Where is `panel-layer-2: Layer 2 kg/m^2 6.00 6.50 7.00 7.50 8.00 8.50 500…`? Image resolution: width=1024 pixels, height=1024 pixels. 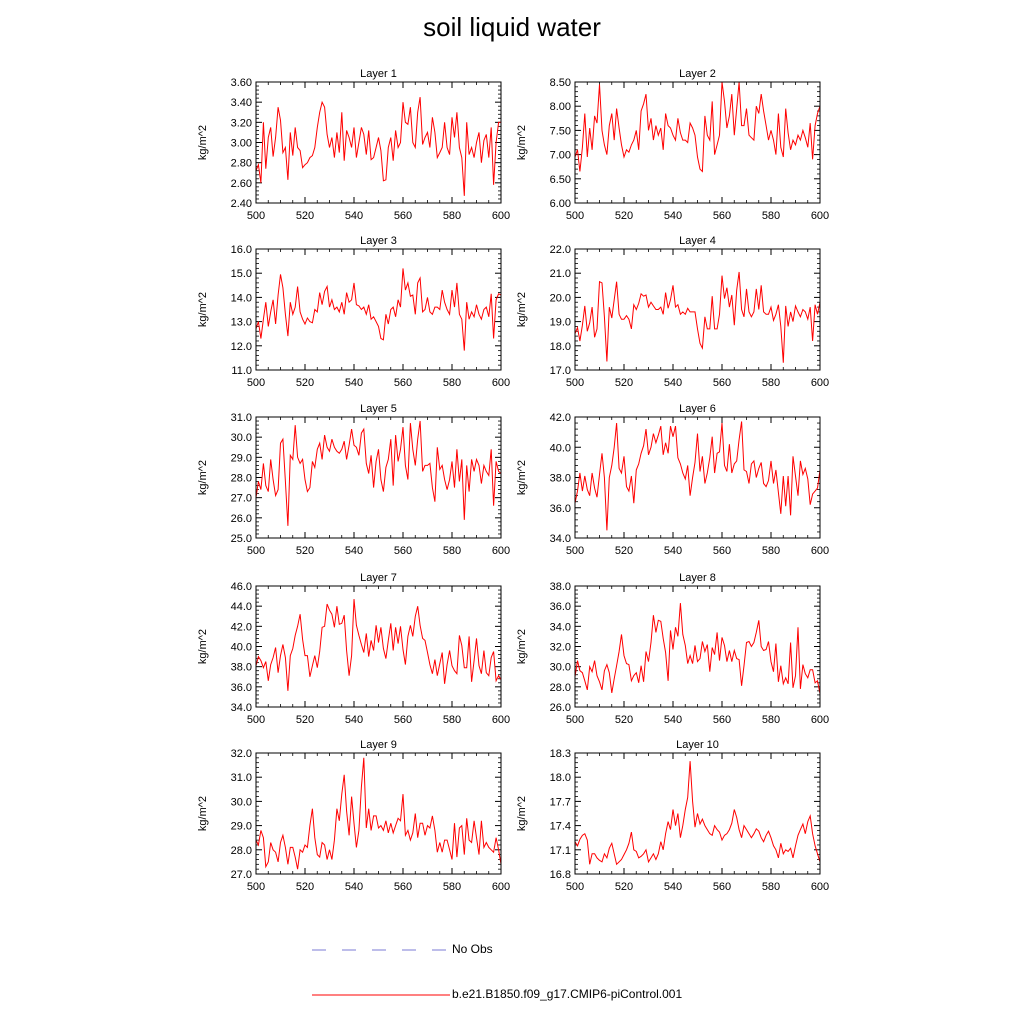 panel-layer-2: Layer 2 kg/m^2 6.00 6.50 7.00 7.50 8.00 8.50 500… is located at coordinates (672, 145).